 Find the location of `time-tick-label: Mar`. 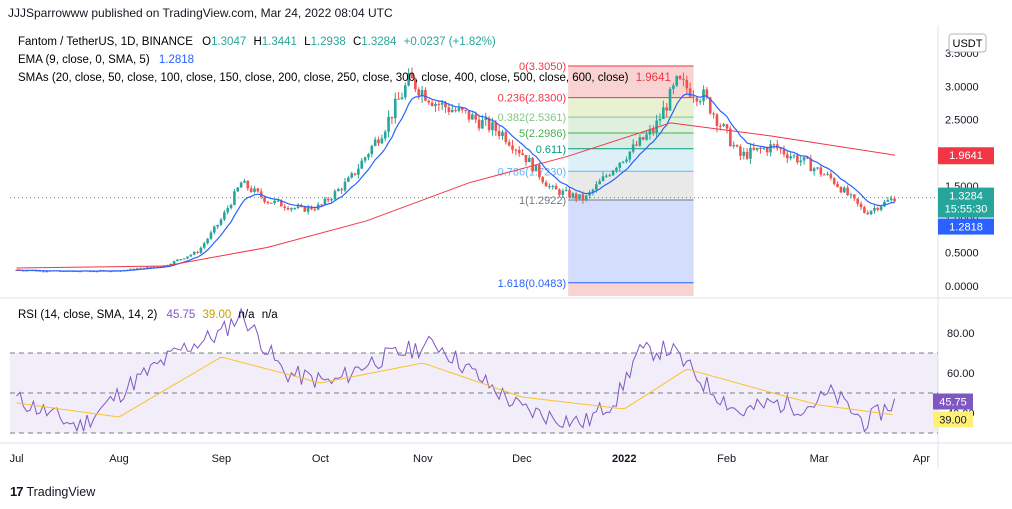

time-tick-label: Mar is located at coordinates (819, 459).